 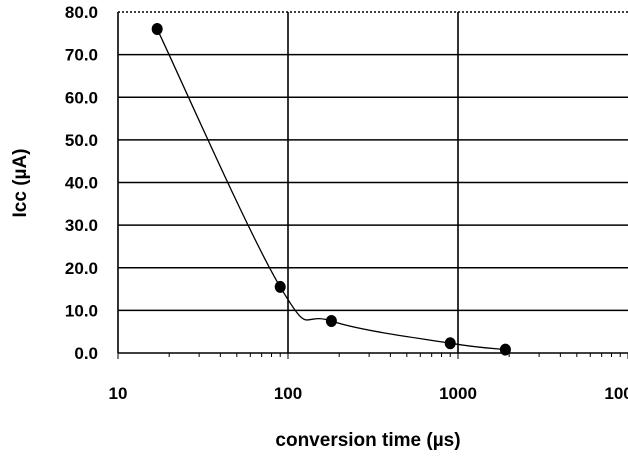 What do you see at coordinates (368, 393) in the screenshot?
I see `x-tick-labels: 10 100 1000 10000` at bounding box center [368, 393].